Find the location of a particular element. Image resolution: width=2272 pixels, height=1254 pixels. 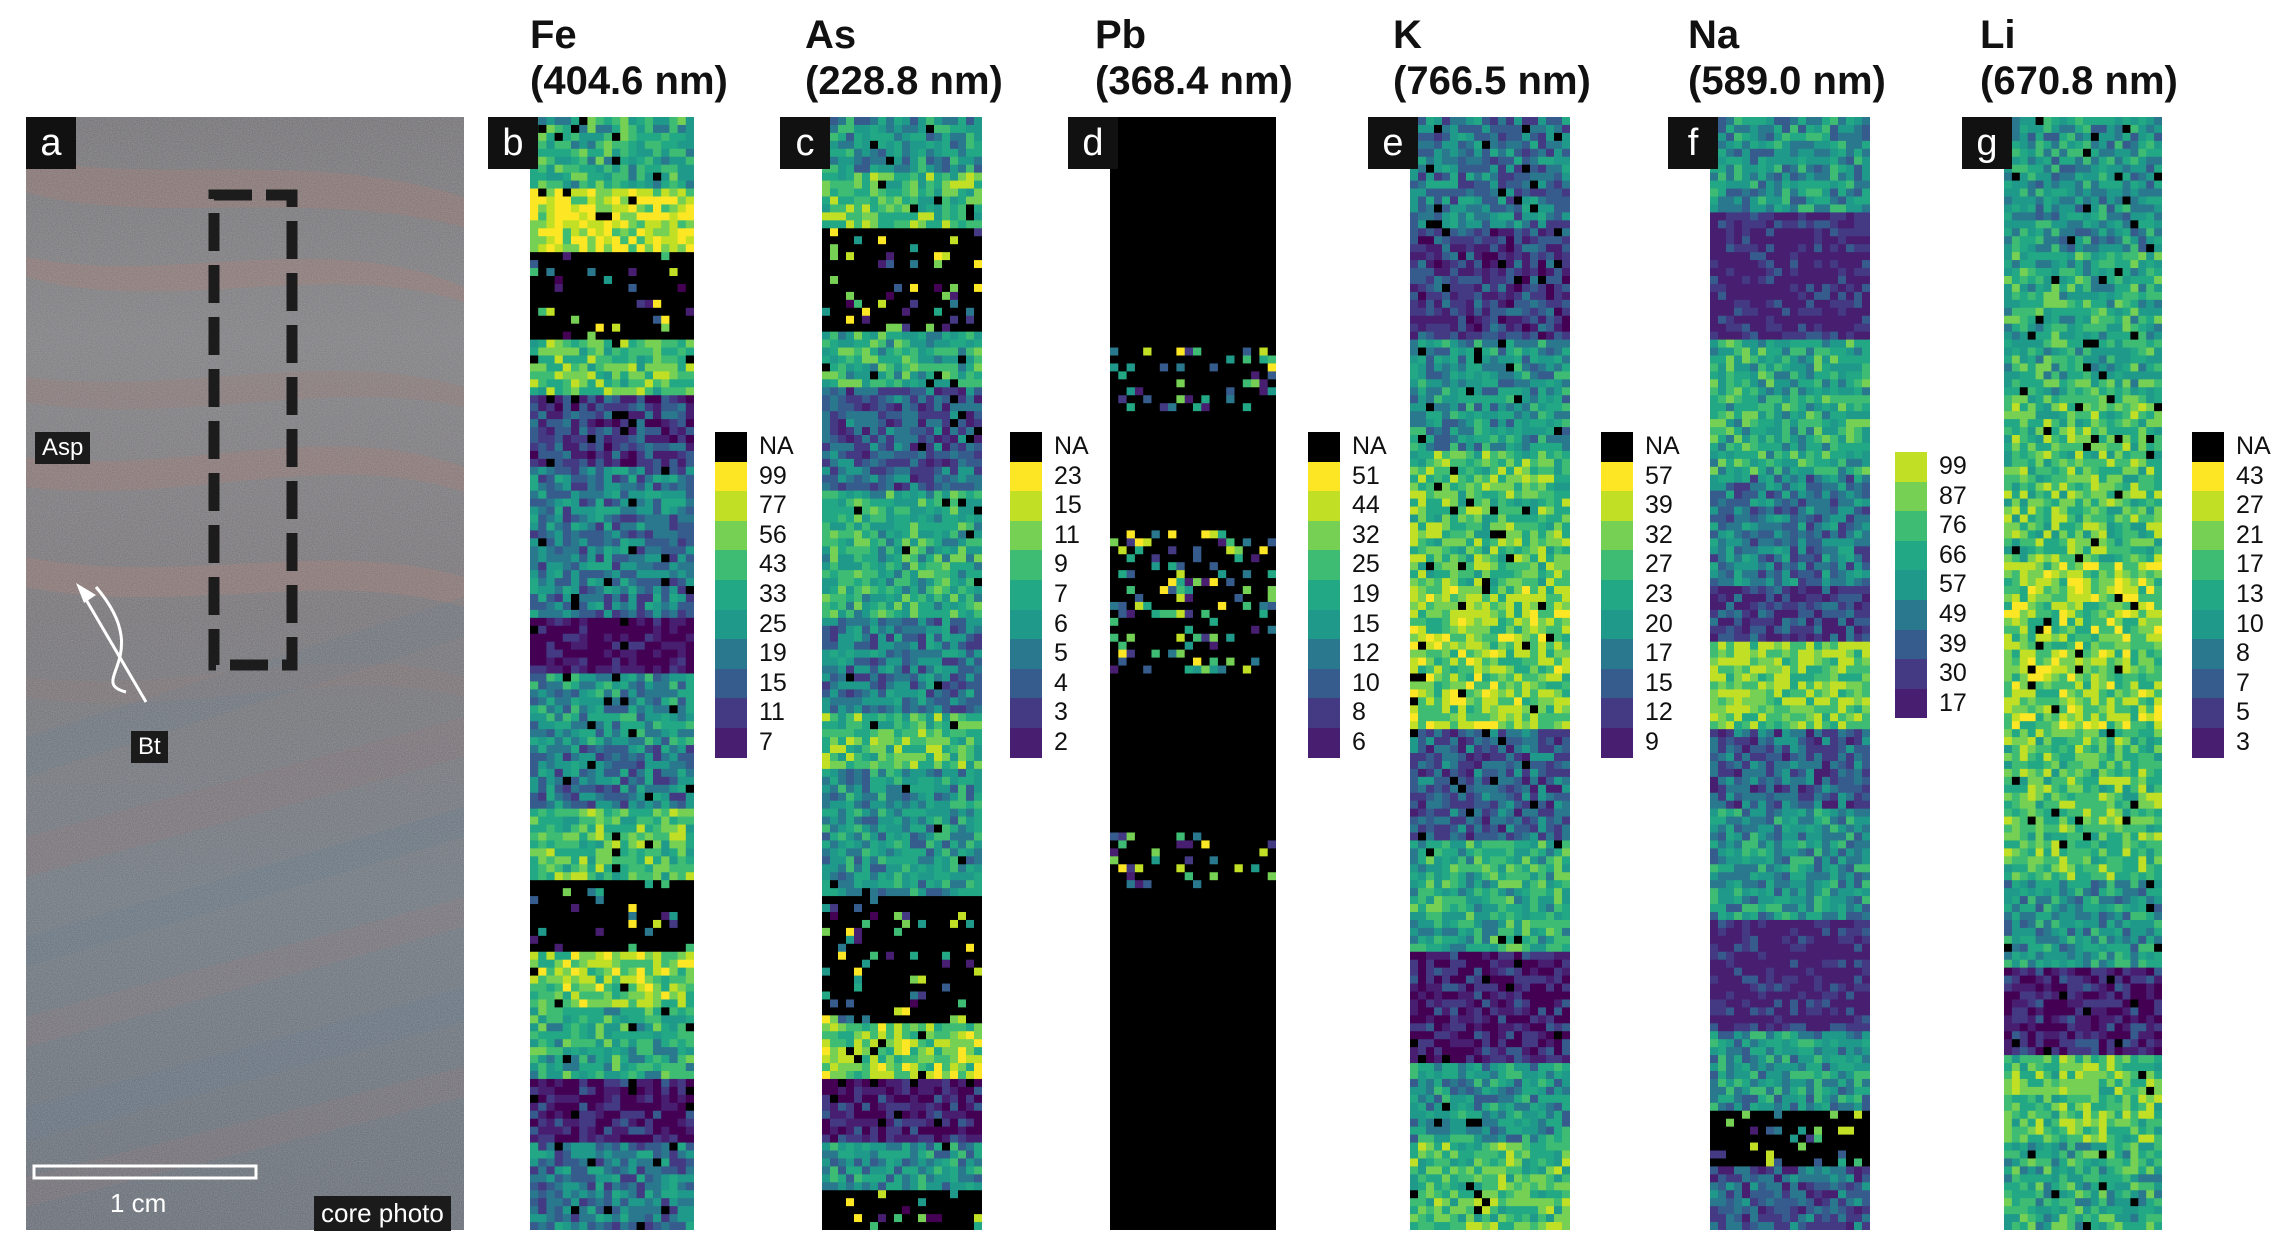

legend-entry: 8 is located at coordinates (1378, 713).